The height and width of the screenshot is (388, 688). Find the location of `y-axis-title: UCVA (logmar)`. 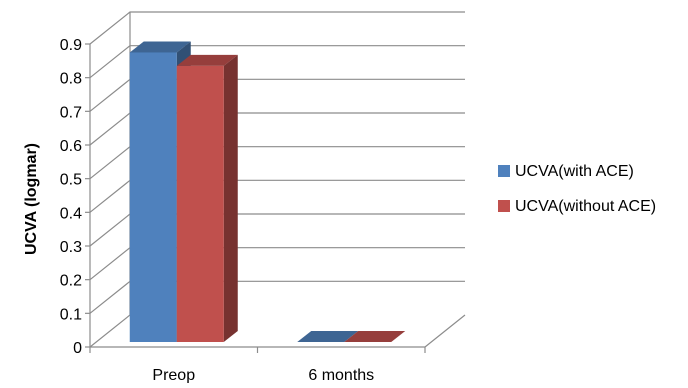

y-axis-title: UCVA (logmar) is located at coordinates (31, 199).